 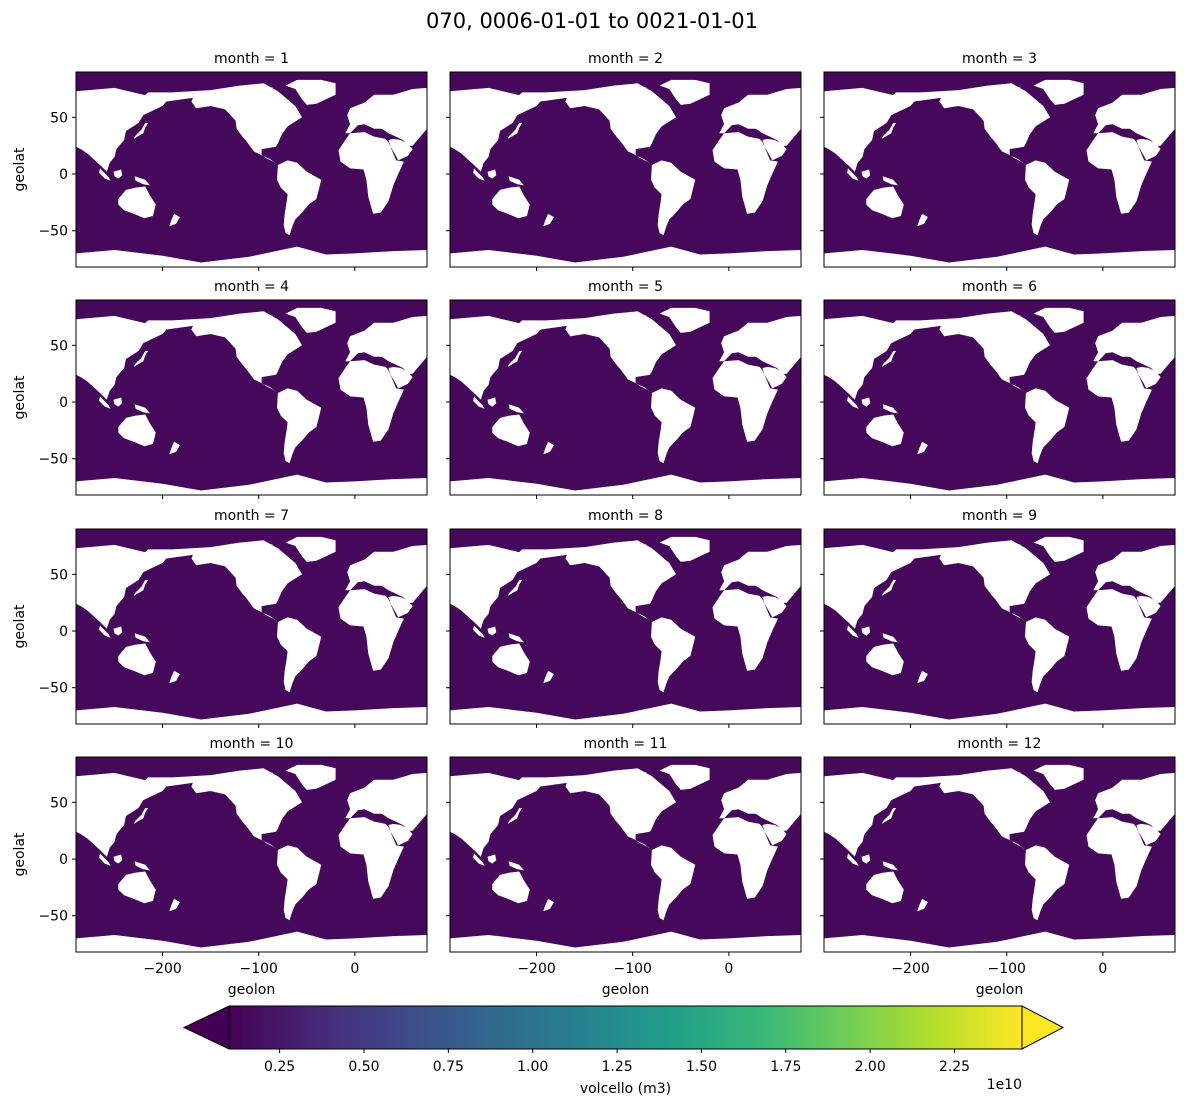 I want to click on panel-title: month = 4, so click(x=251, y=287).